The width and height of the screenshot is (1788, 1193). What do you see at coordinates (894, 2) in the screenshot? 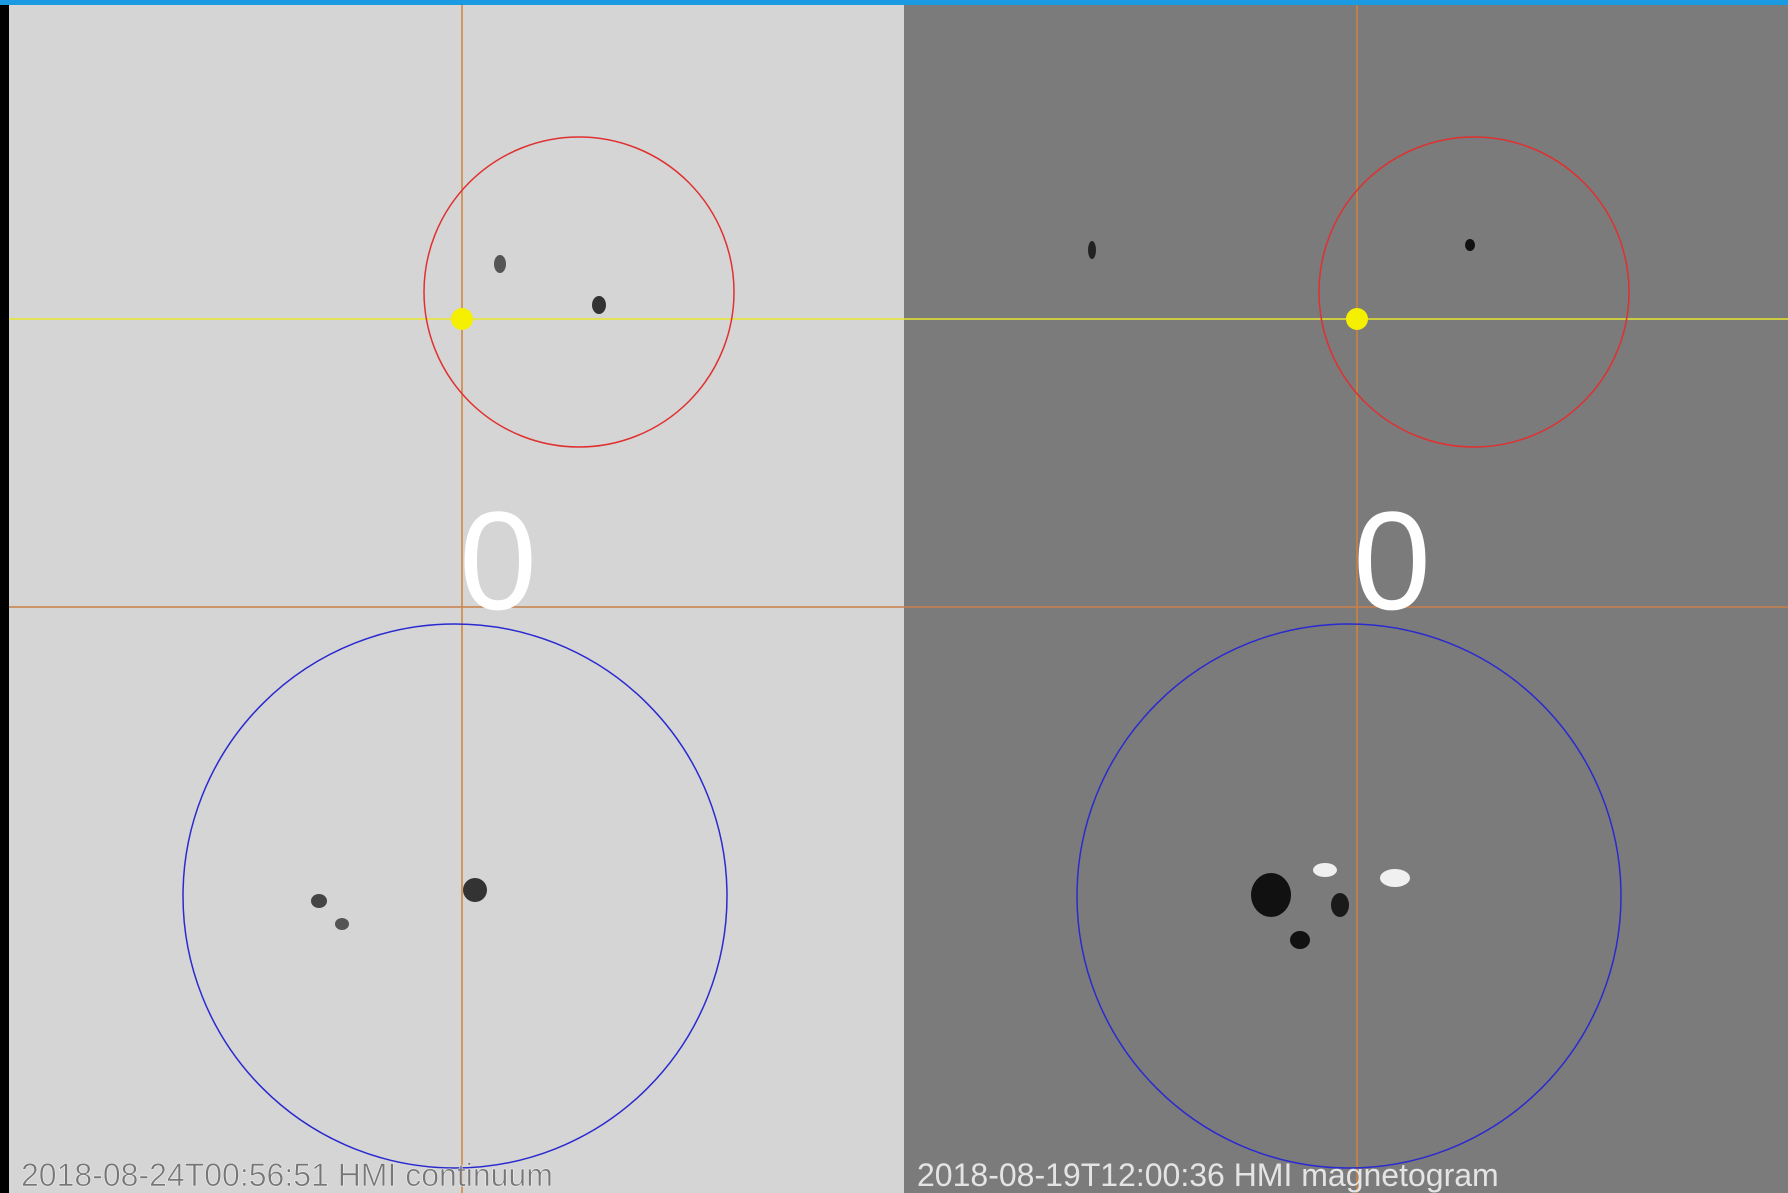
I see `top-bar` at bounding box center [894, 2].